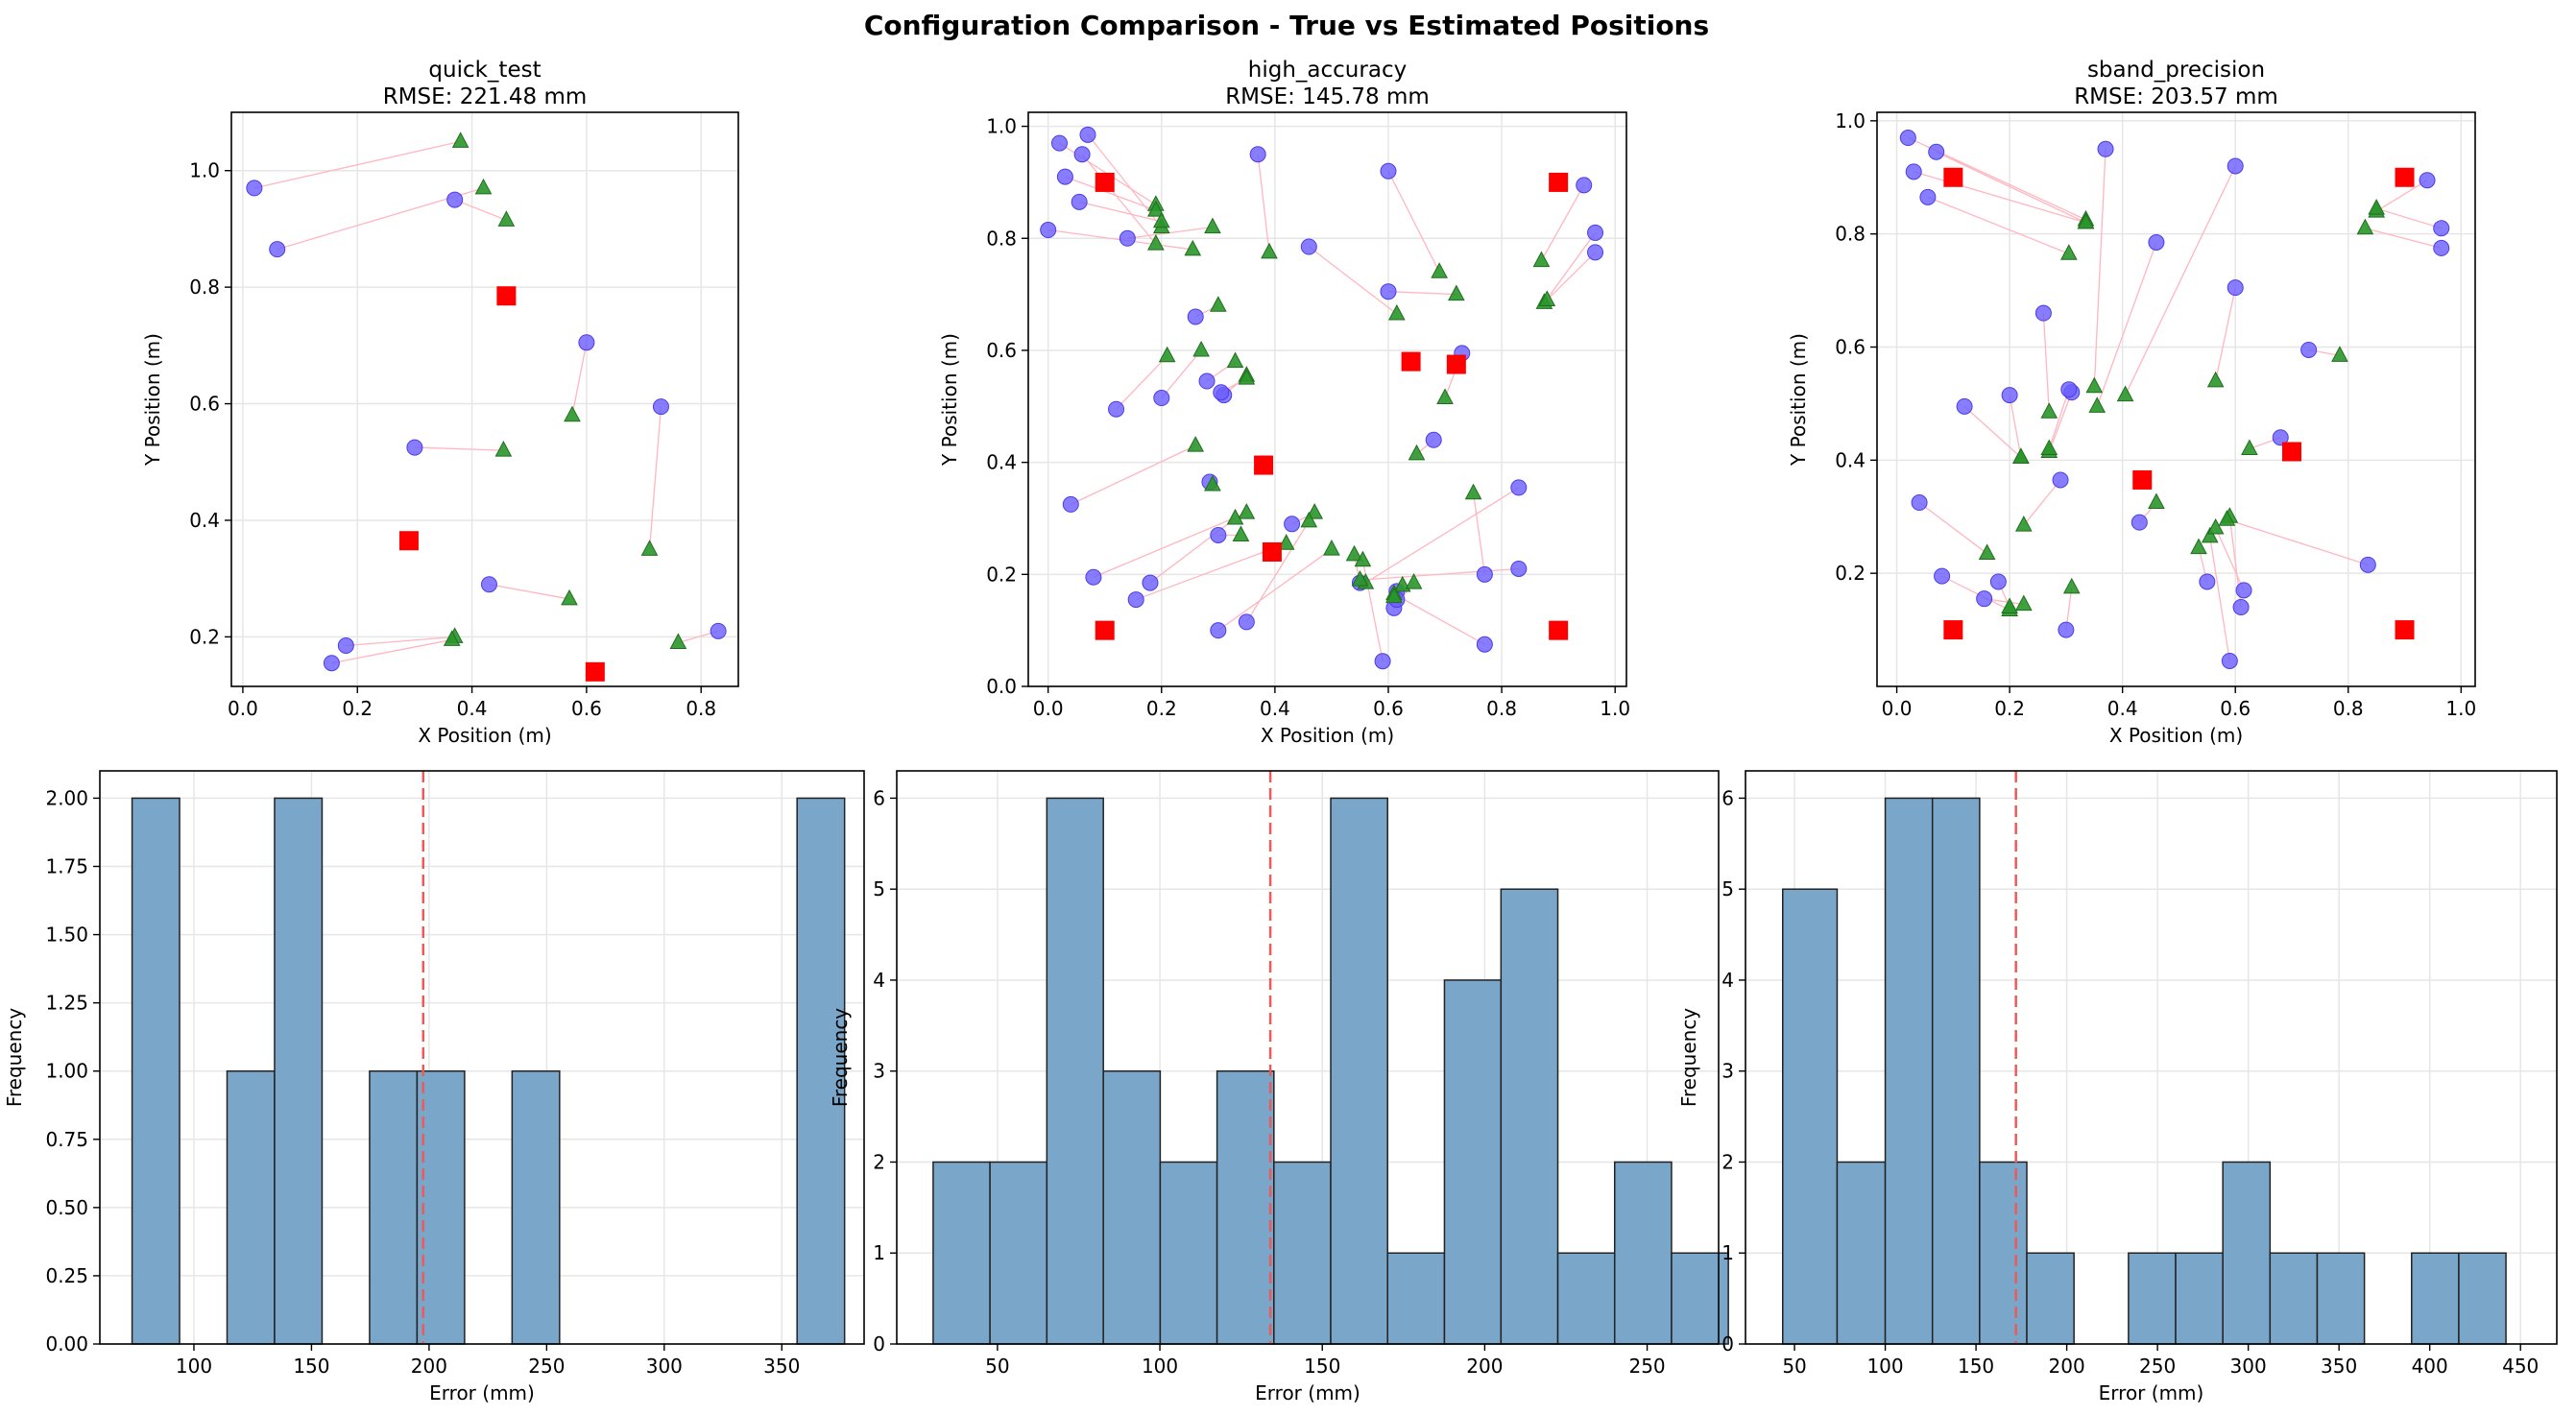 The width and height of the screenshot is (2576, 1416). Describe the element at coordinates (1327, 96) in the screenshot. I see `panel-subtitle: RMSE: 145.78 mm` at that location.